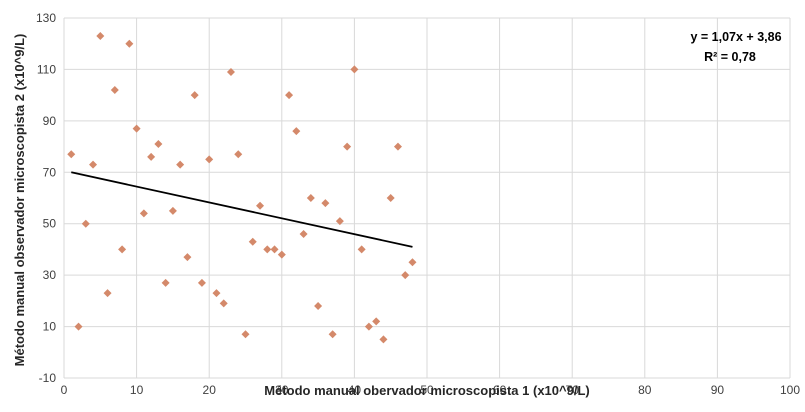  I want to click on trendline-segment, so click(242, 209).